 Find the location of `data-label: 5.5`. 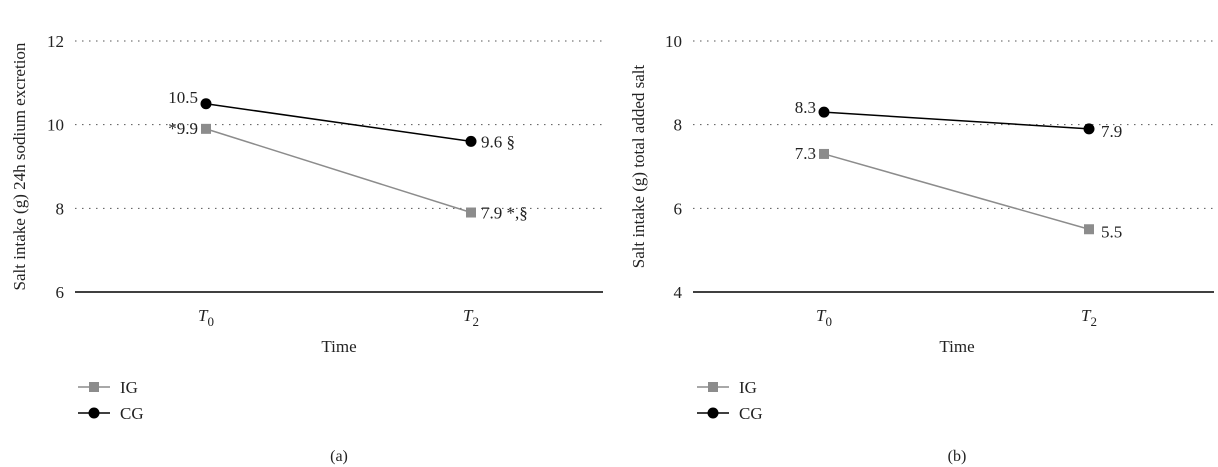

data-label: 5.5 is located at coordinates (1111, 231).